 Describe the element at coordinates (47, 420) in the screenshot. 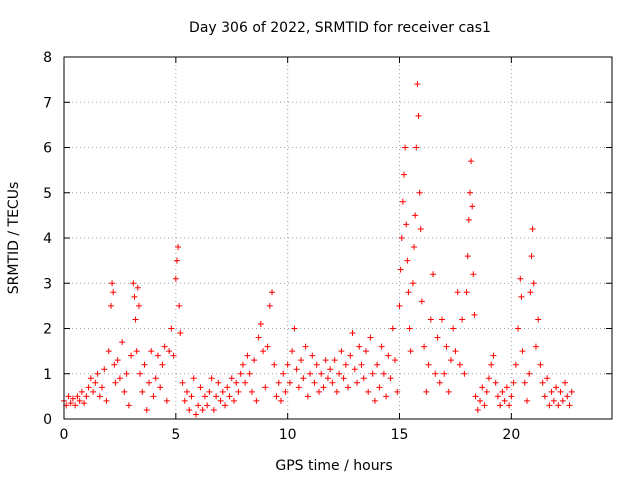

I see `y-tick-label: 0` at that location.